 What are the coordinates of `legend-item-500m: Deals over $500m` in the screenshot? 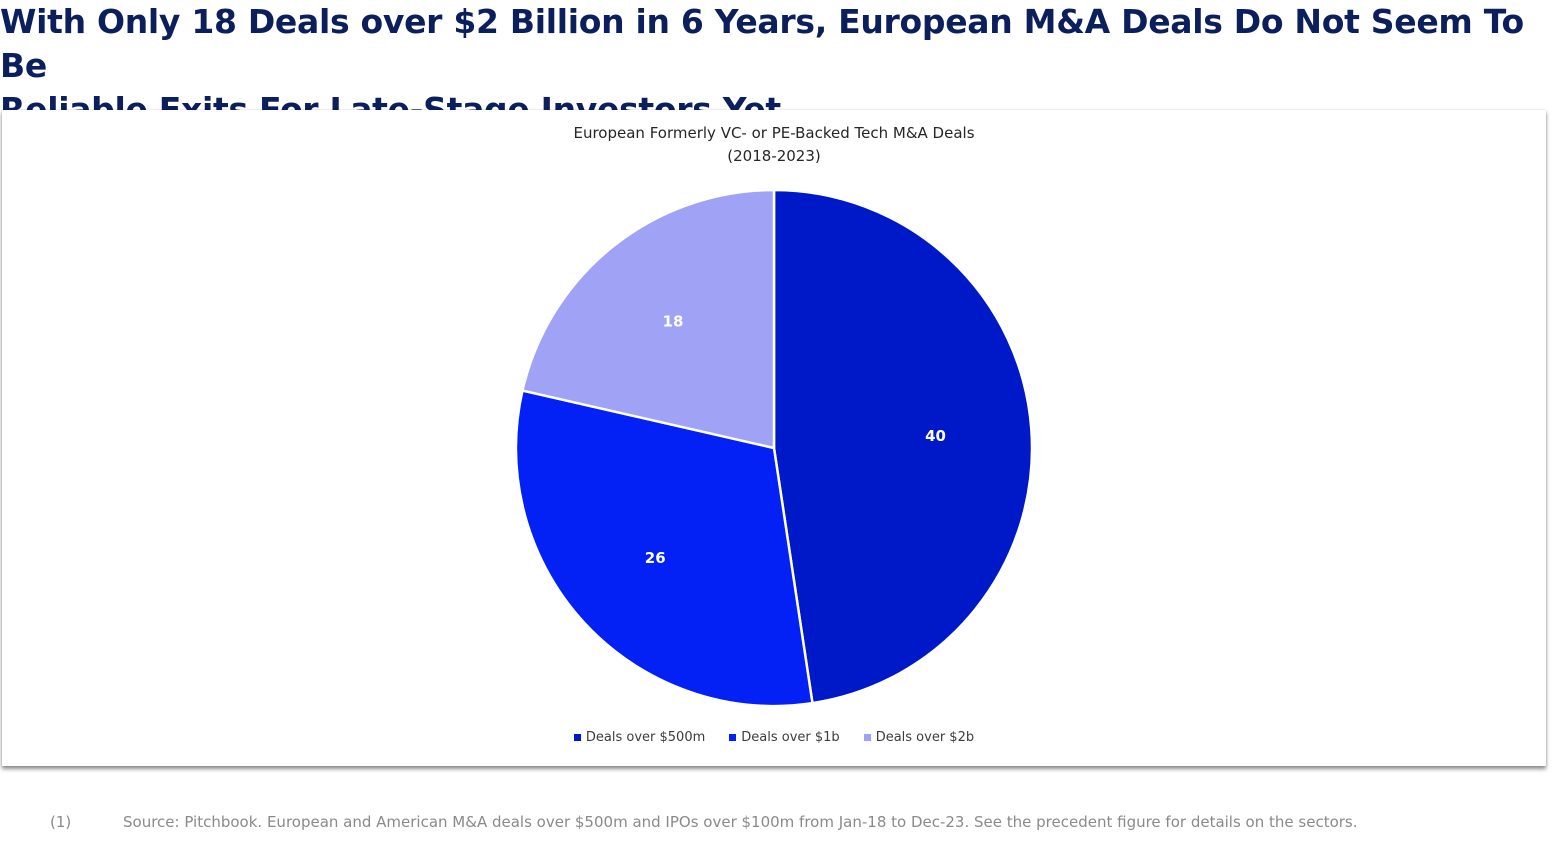 It's located at (639, 737).